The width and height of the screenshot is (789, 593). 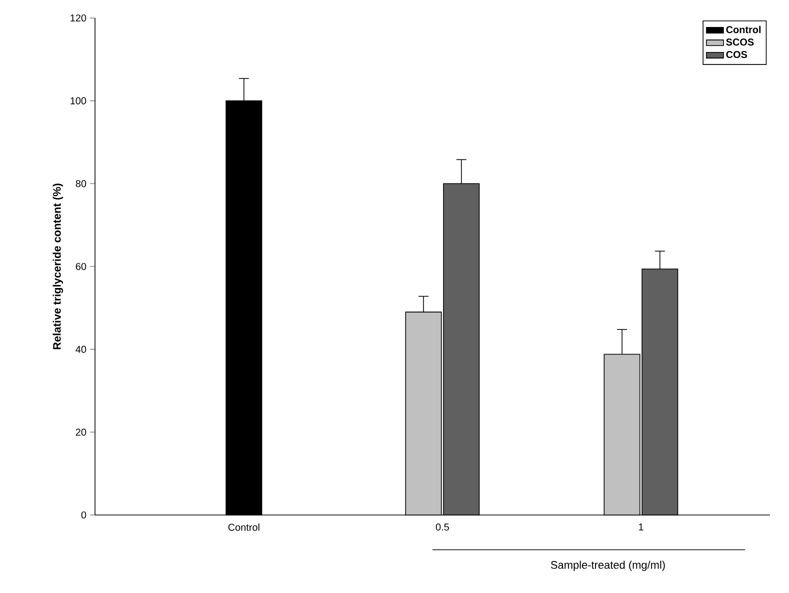 I want to click on legend-label: COS, so click(x=737, y=54).